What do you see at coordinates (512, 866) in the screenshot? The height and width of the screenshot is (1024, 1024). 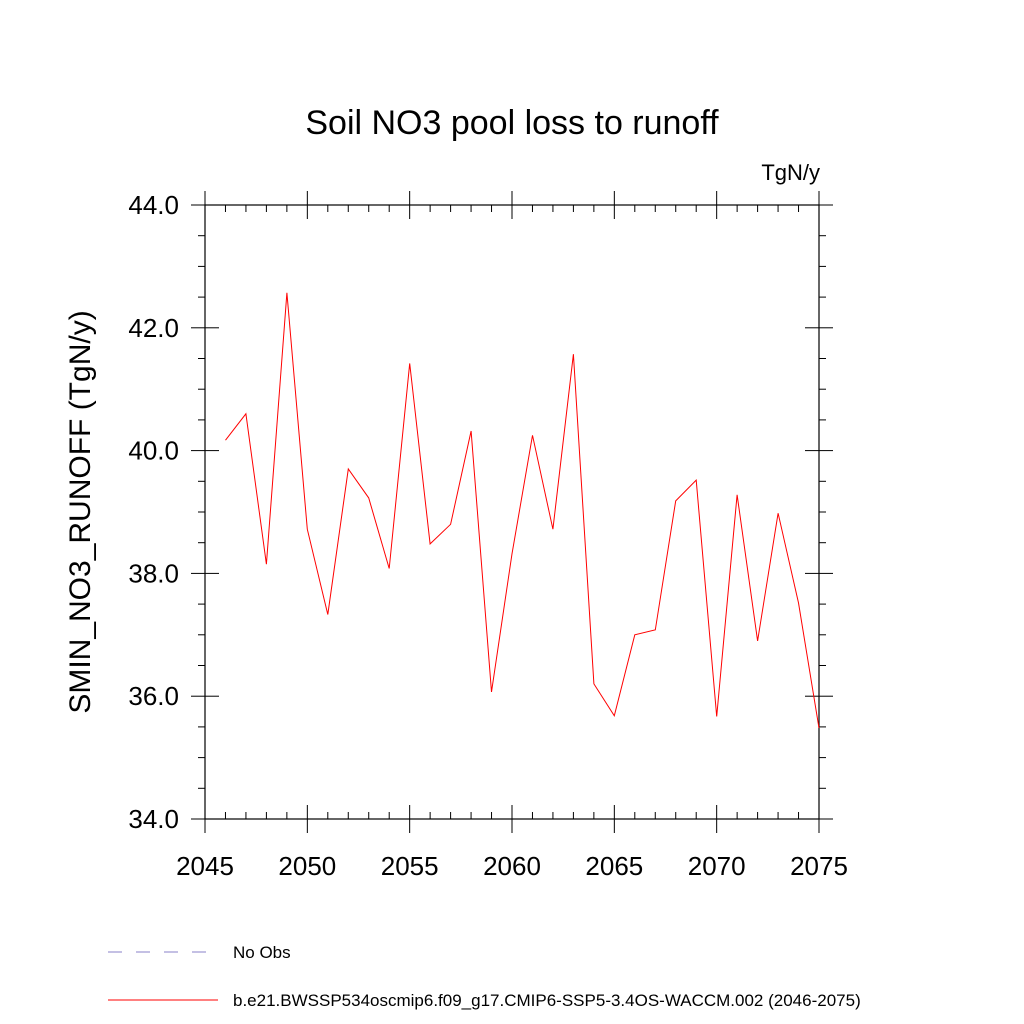 I see `x-tick-label: 2060` at bounding box center [512, 866].